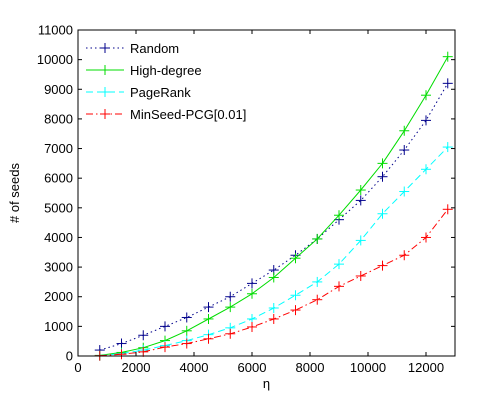 The width and height of the screenshot is (501, 400). Describe the element at coordinates (166, 70) in the screenshot. I see `legend-label: High-degree` at that location.